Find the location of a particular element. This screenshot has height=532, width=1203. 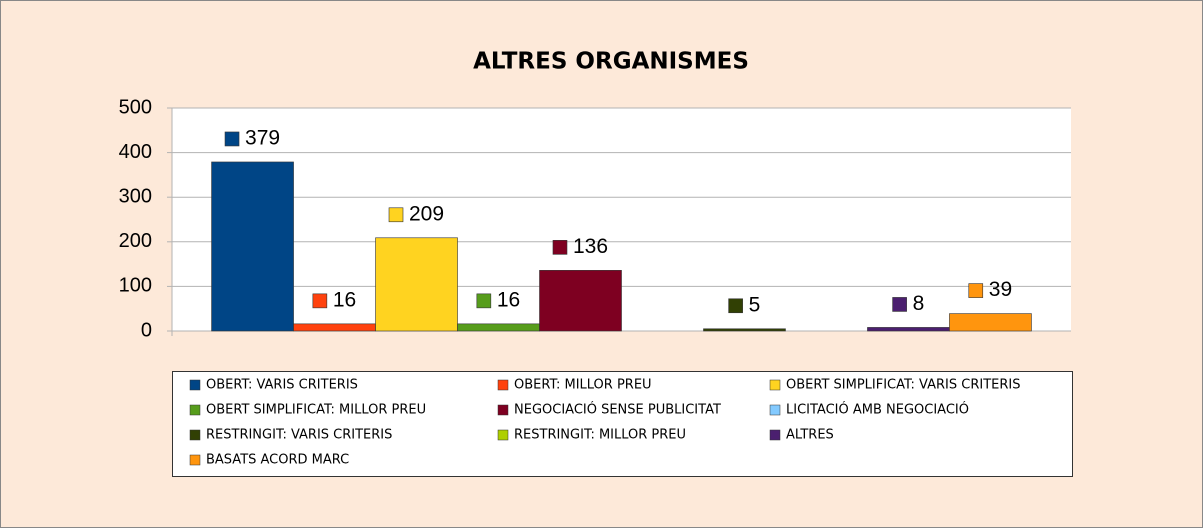

legend-label: ALTRES is located at coordinates (810, 435).